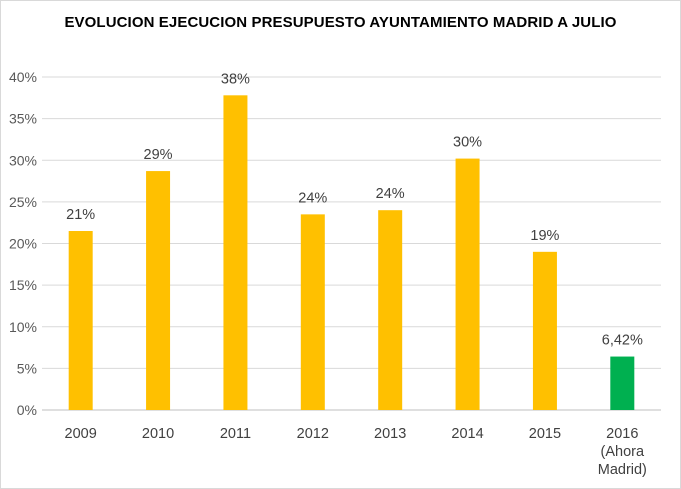 The width and height of the screenshot is (681, 489). Describe the element at coordinates (23, 77) in the screenshot. I see `y-tick-label: 40%` at that location.